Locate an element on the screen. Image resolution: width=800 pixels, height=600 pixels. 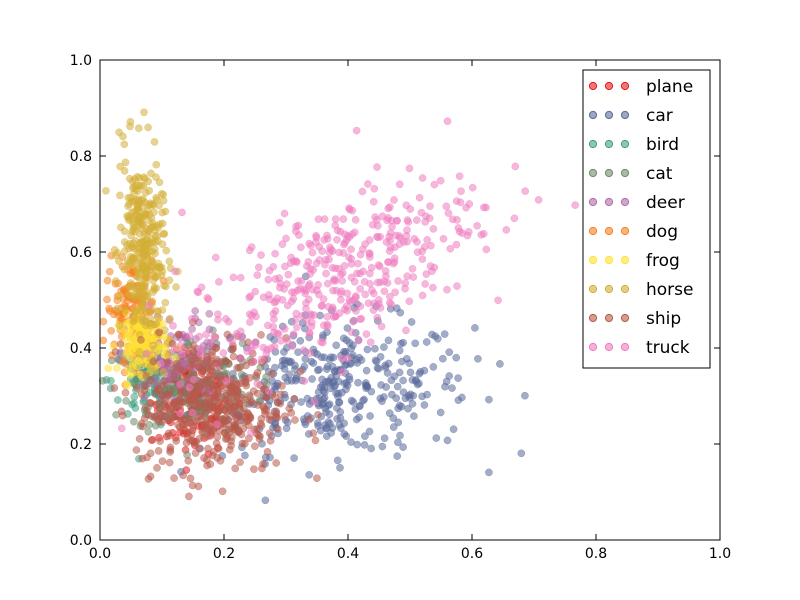
legend-marker-ship is located at coordinates (609, 318).